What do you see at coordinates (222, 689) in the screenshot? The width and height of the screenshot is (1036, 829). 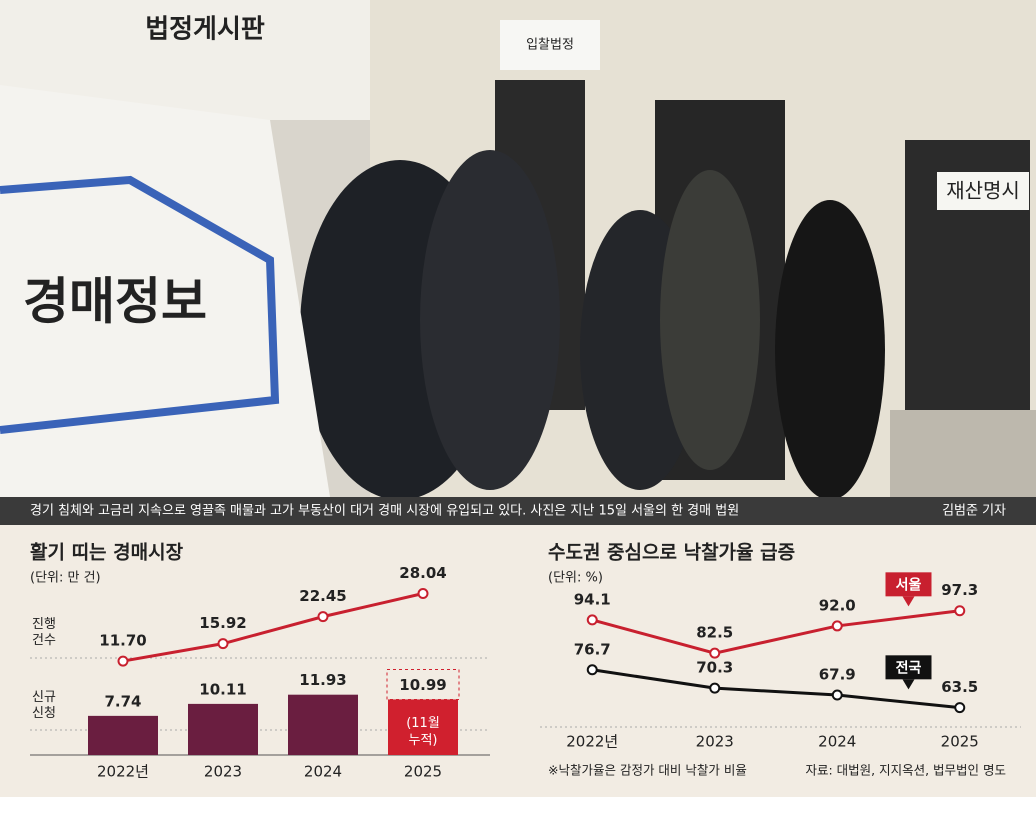 I see `value-label: 10.11` at bounding box center [222, 689].